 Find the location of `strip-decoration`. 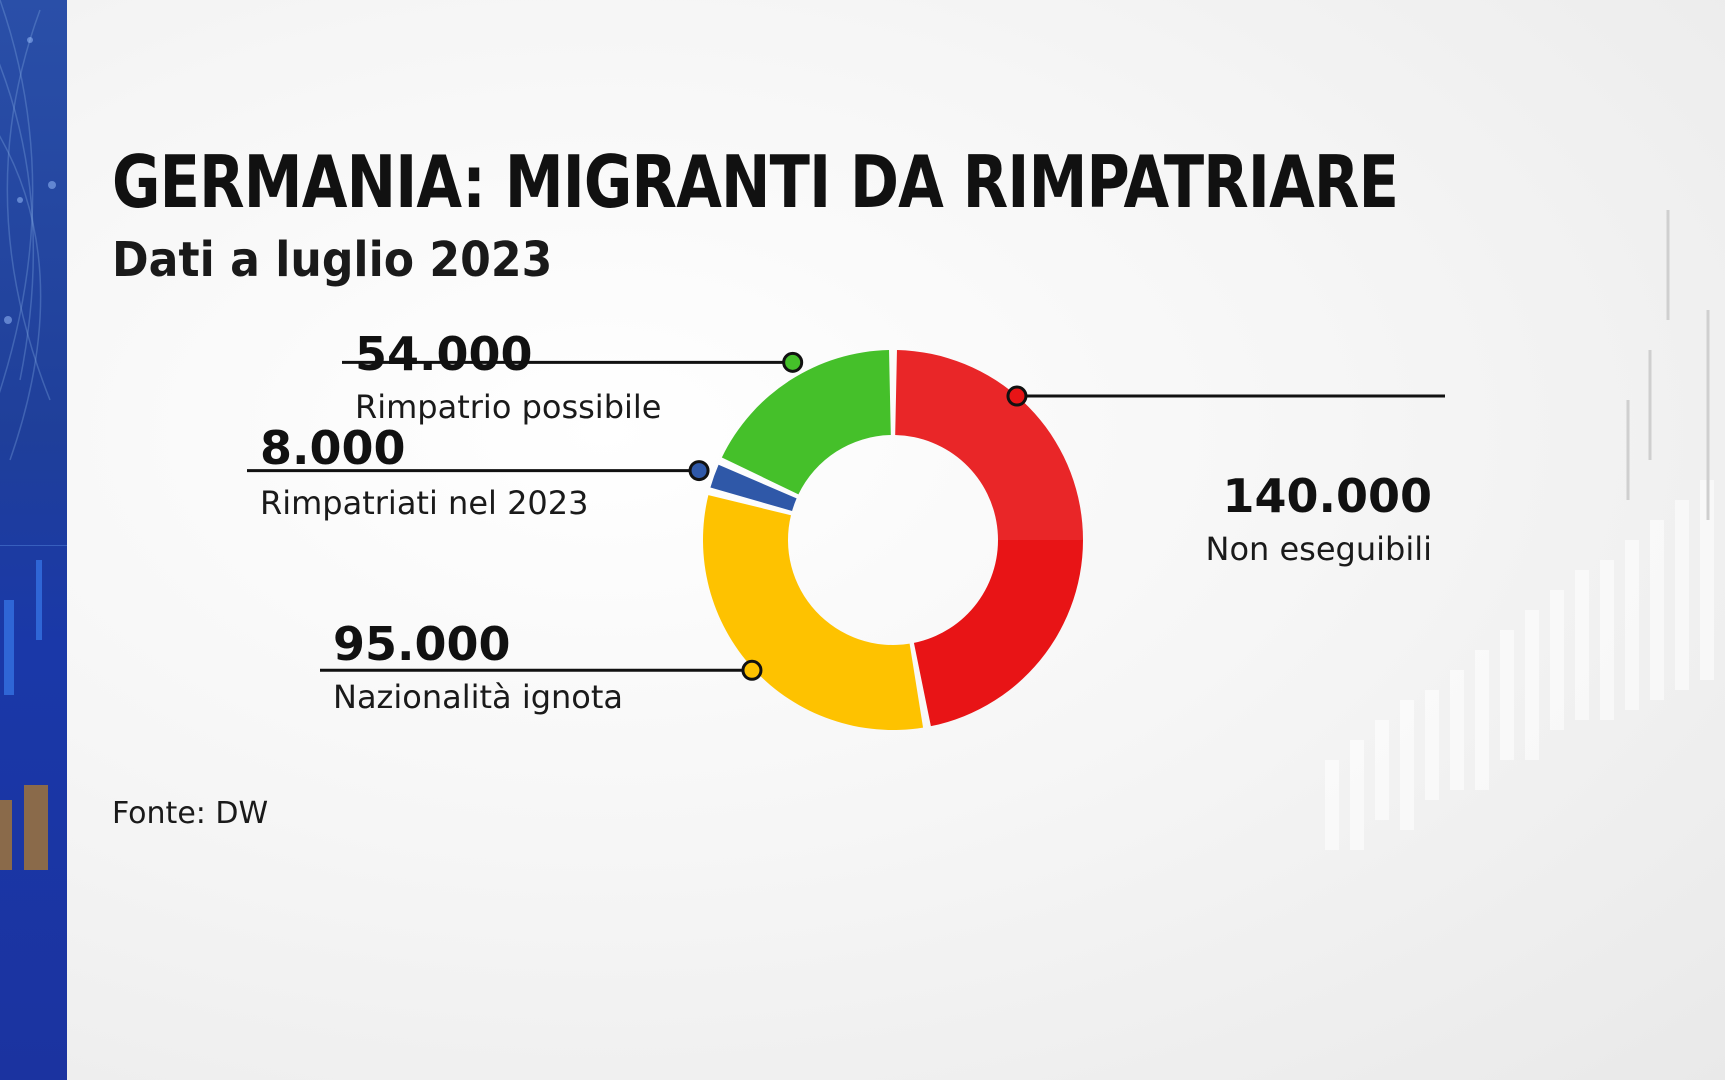

strip-decoration is located at coordinates (33, 435).